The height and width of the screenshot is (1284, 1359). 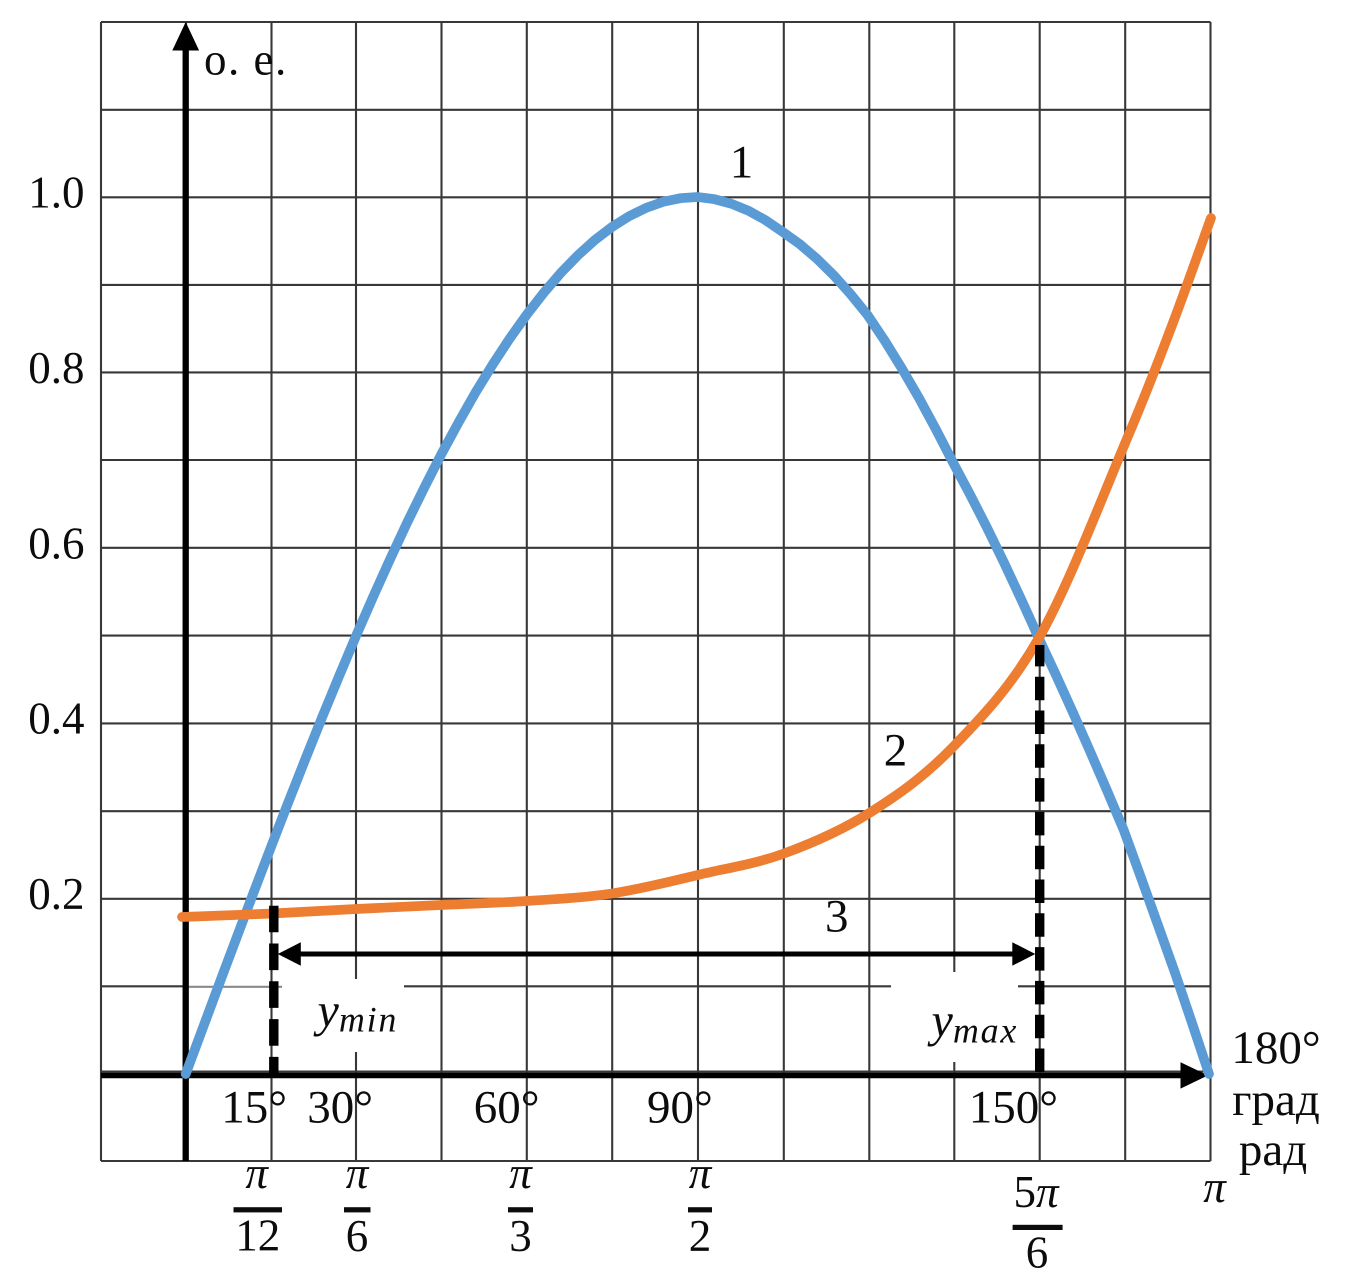 What do you see at coordinates (742, 163) in the screenshot?
I see `svg-text: 1` at bounding box center [742, 163].